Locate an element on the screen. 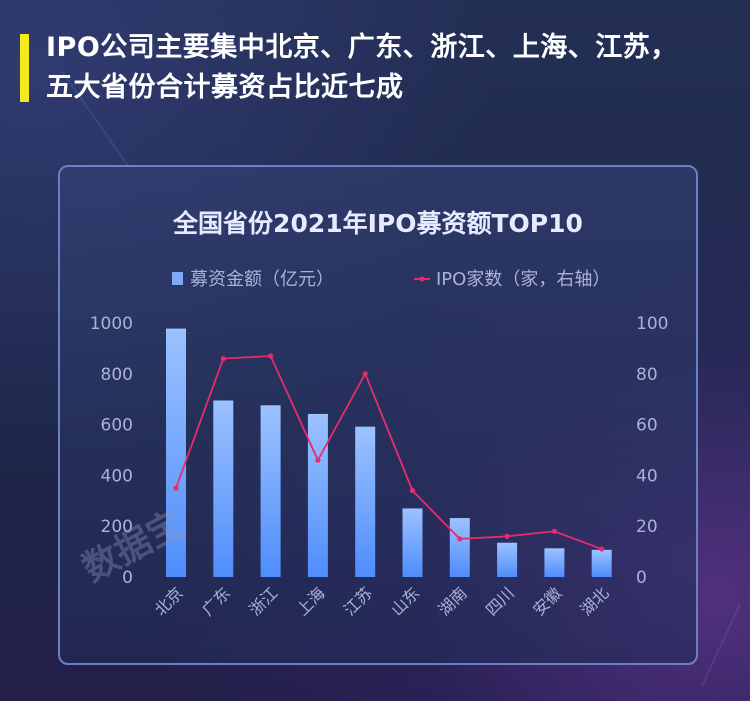  x-tick-label: 湖北 is located at coordinates (594, 601).